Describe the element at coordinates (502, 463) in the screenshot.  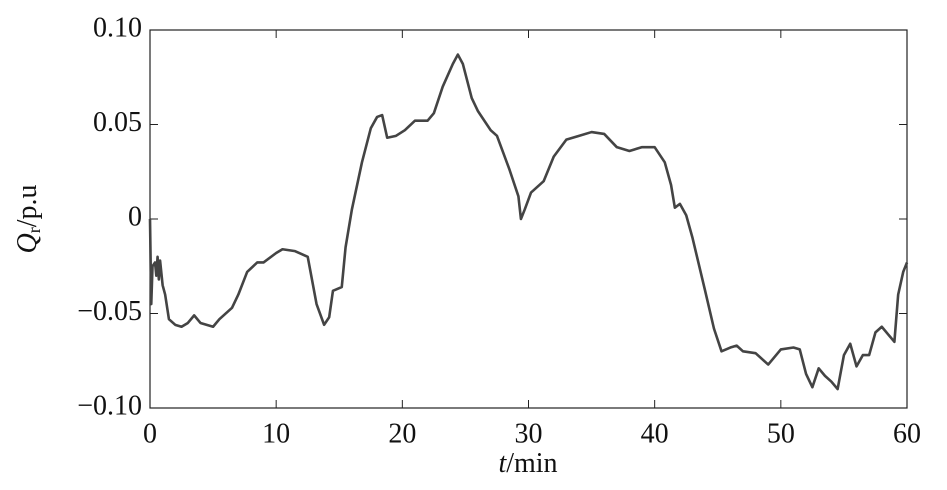
I see `x-label-symbol: t` at that location.